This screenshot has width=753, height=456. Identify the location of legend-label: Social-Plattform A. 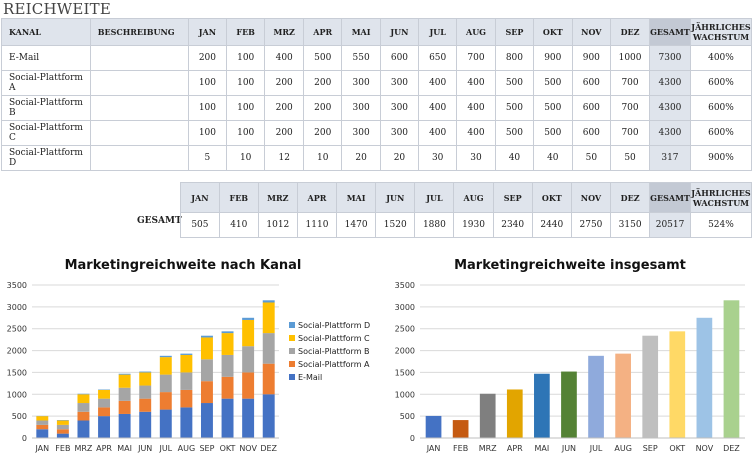
(334, 364).